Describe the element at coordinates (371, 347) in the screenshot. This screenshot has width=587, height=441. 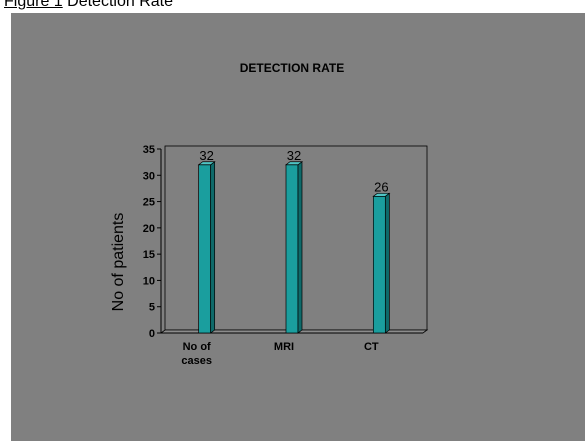
I see `x-tick-label: CT` at that location.